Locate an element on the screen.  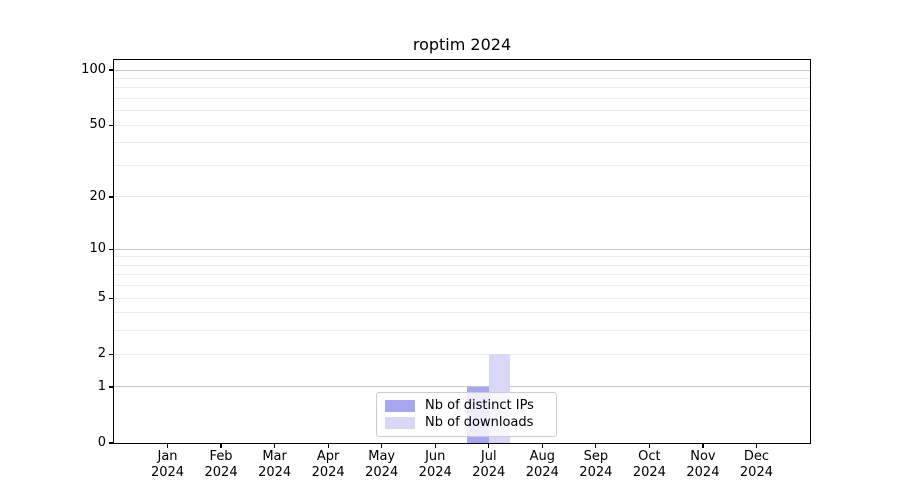
legend: Nb of distinct IPs Nb of downloads is located at coordinates (466, 414).